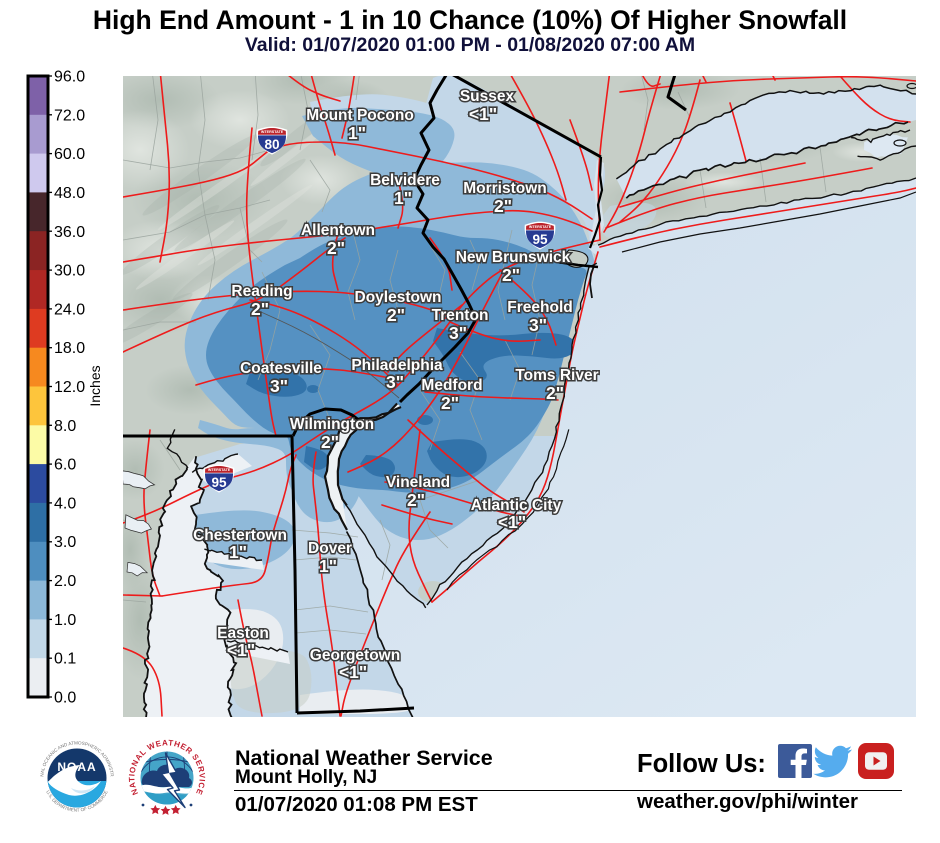 This screenshot has width=940, height=843. I want to click on svg-text: Belvidere, so click(405, 180).